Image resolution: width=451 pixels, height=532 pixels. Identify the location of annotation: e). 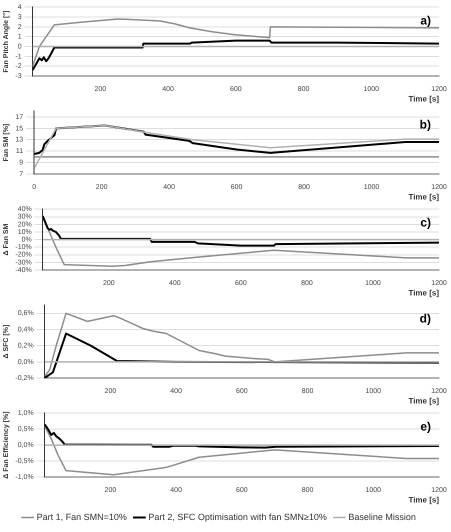
(425, 427).